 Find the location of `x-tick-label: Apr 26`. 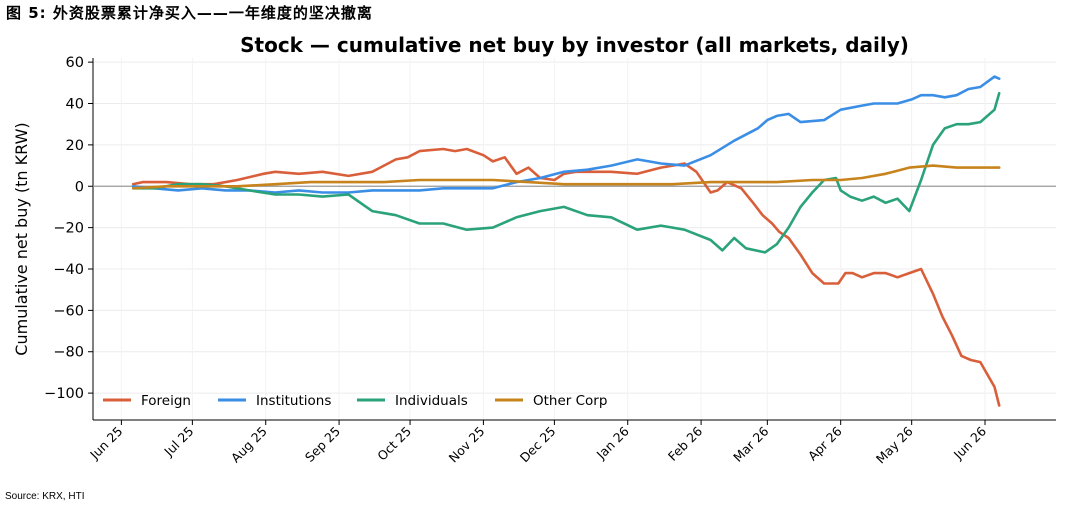

x-tick-label: Apr 26 is located at coordinates (825, 443).